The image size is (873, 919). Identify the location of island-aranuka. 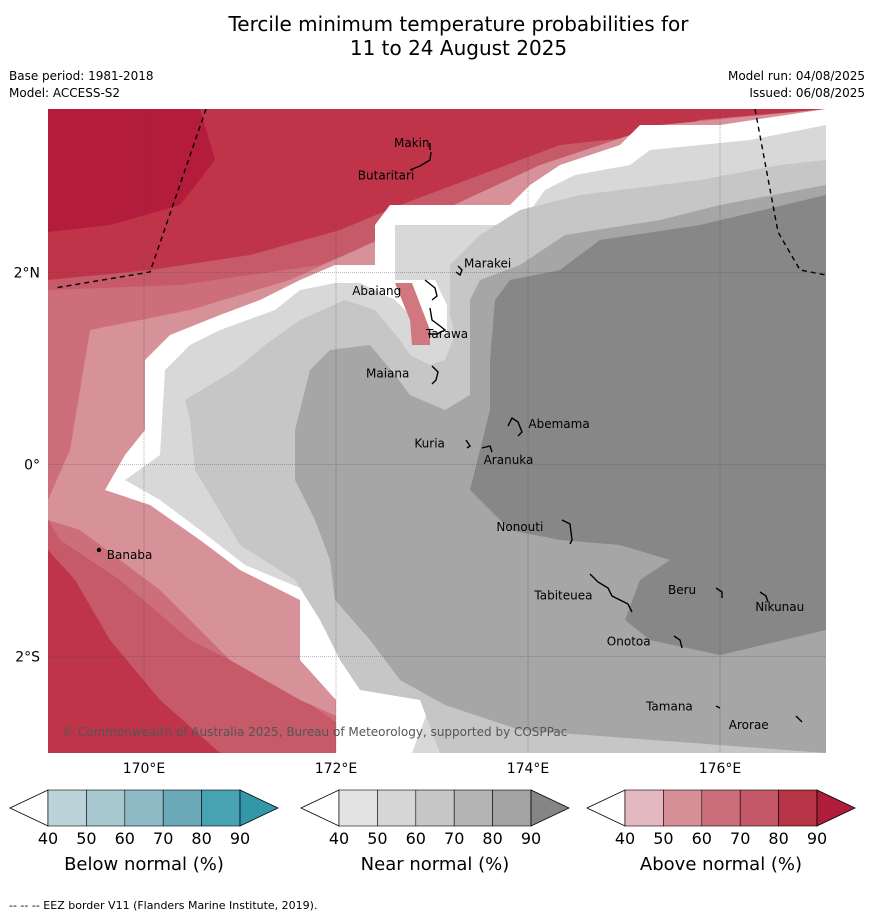
(487, 449).